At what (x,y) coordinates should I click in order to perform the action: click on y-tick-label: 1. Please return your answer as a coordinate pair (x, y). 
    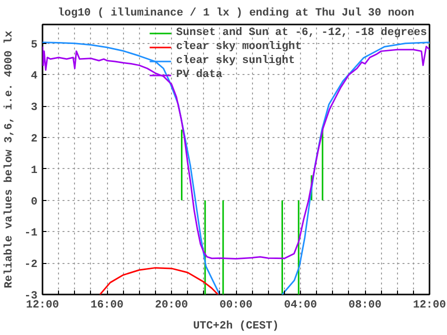
    Looking at the image, I should click on (34, 170).